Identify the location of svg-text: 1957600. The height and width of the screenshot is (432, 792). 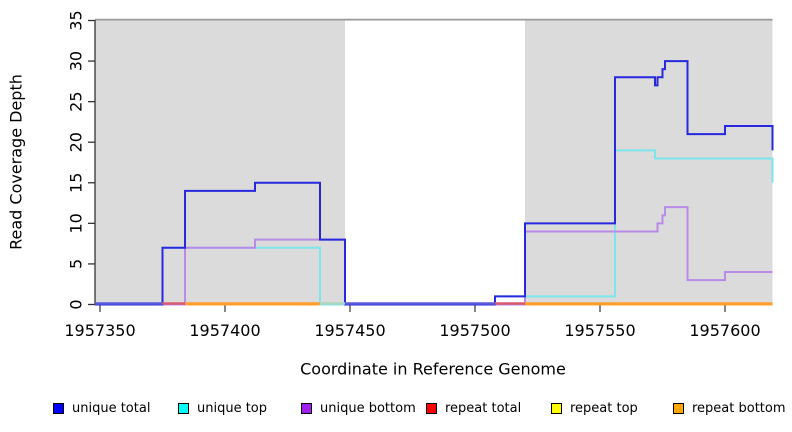
(724, 330).